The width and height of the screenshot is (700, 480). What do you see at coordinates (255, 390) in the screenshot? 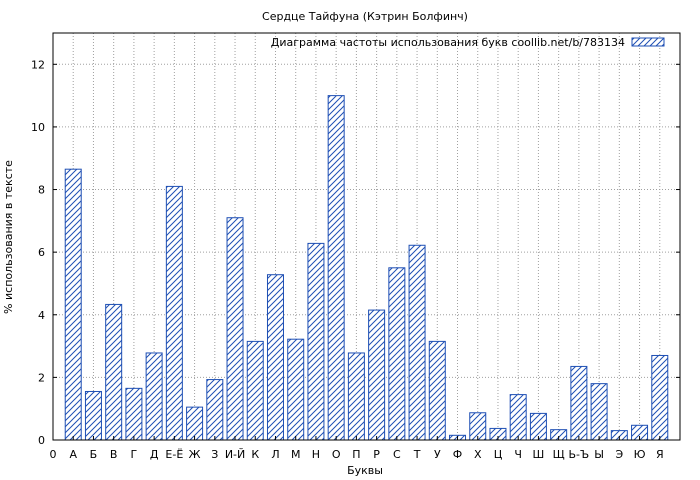
I see `bar-К` at bounding box center [255, 390].